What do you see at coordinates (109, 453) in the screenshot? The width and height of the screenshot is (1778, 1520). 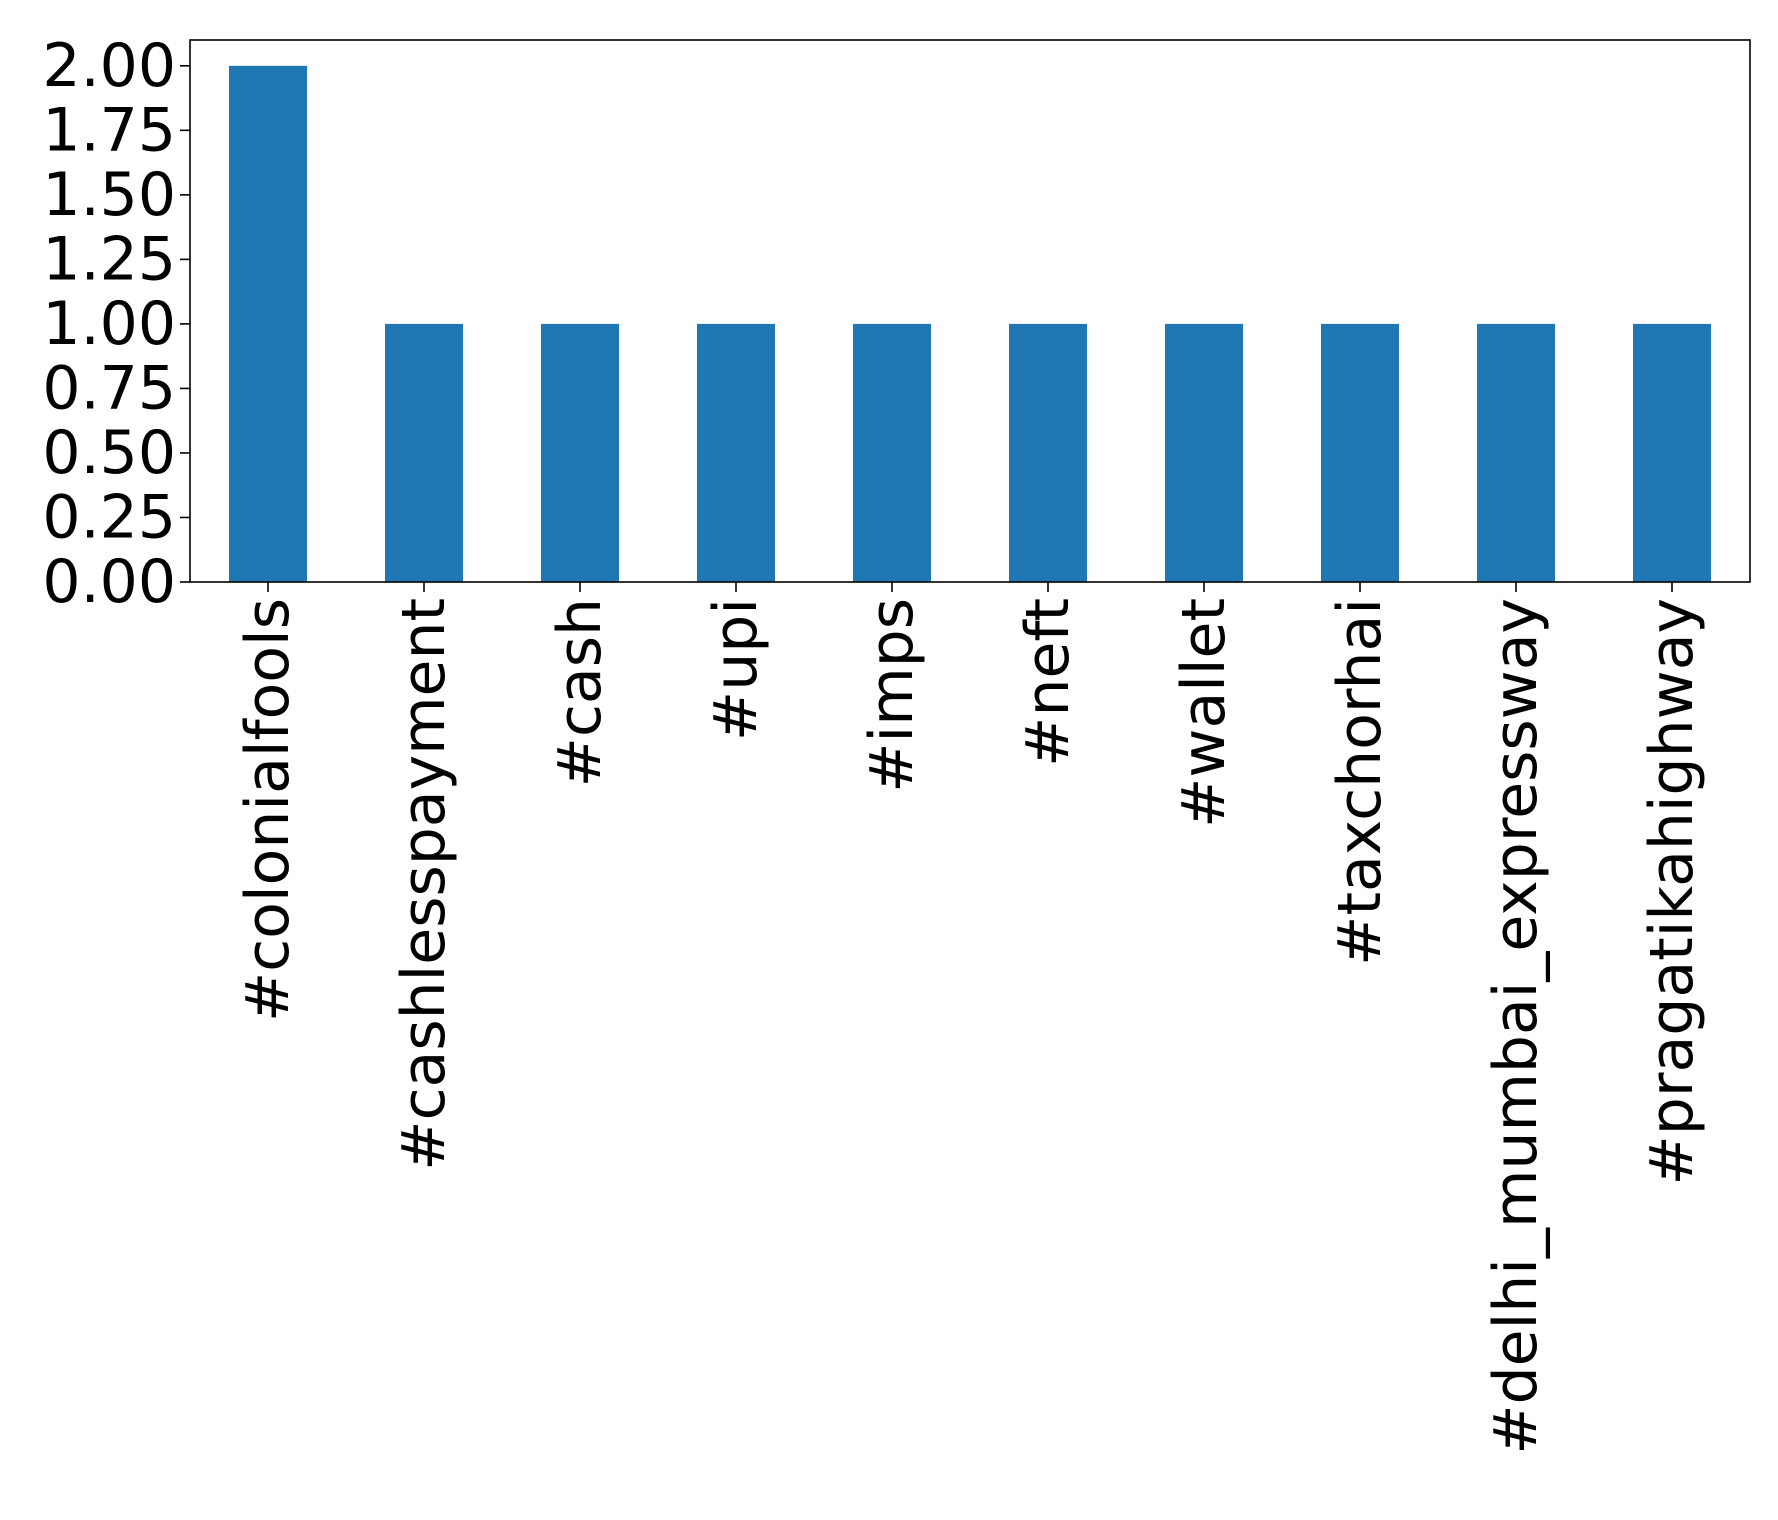 I see `y-tick-label-2: 0.50` at bounding box center [109, 453].